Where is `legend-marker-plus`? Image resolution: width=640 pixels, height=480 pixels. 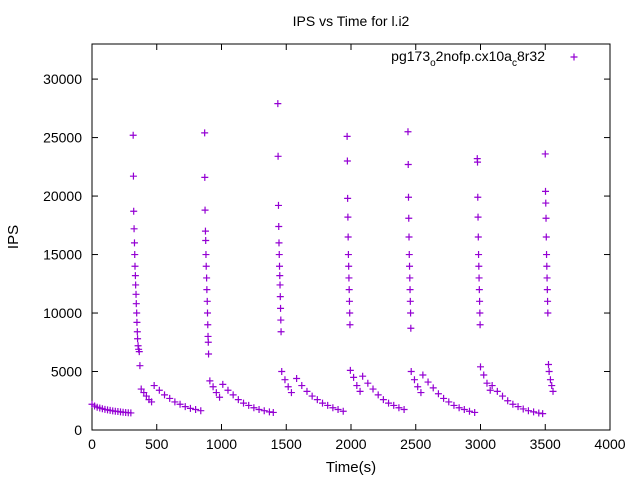 legend-marker-plus is located at coordinates (574, 57).